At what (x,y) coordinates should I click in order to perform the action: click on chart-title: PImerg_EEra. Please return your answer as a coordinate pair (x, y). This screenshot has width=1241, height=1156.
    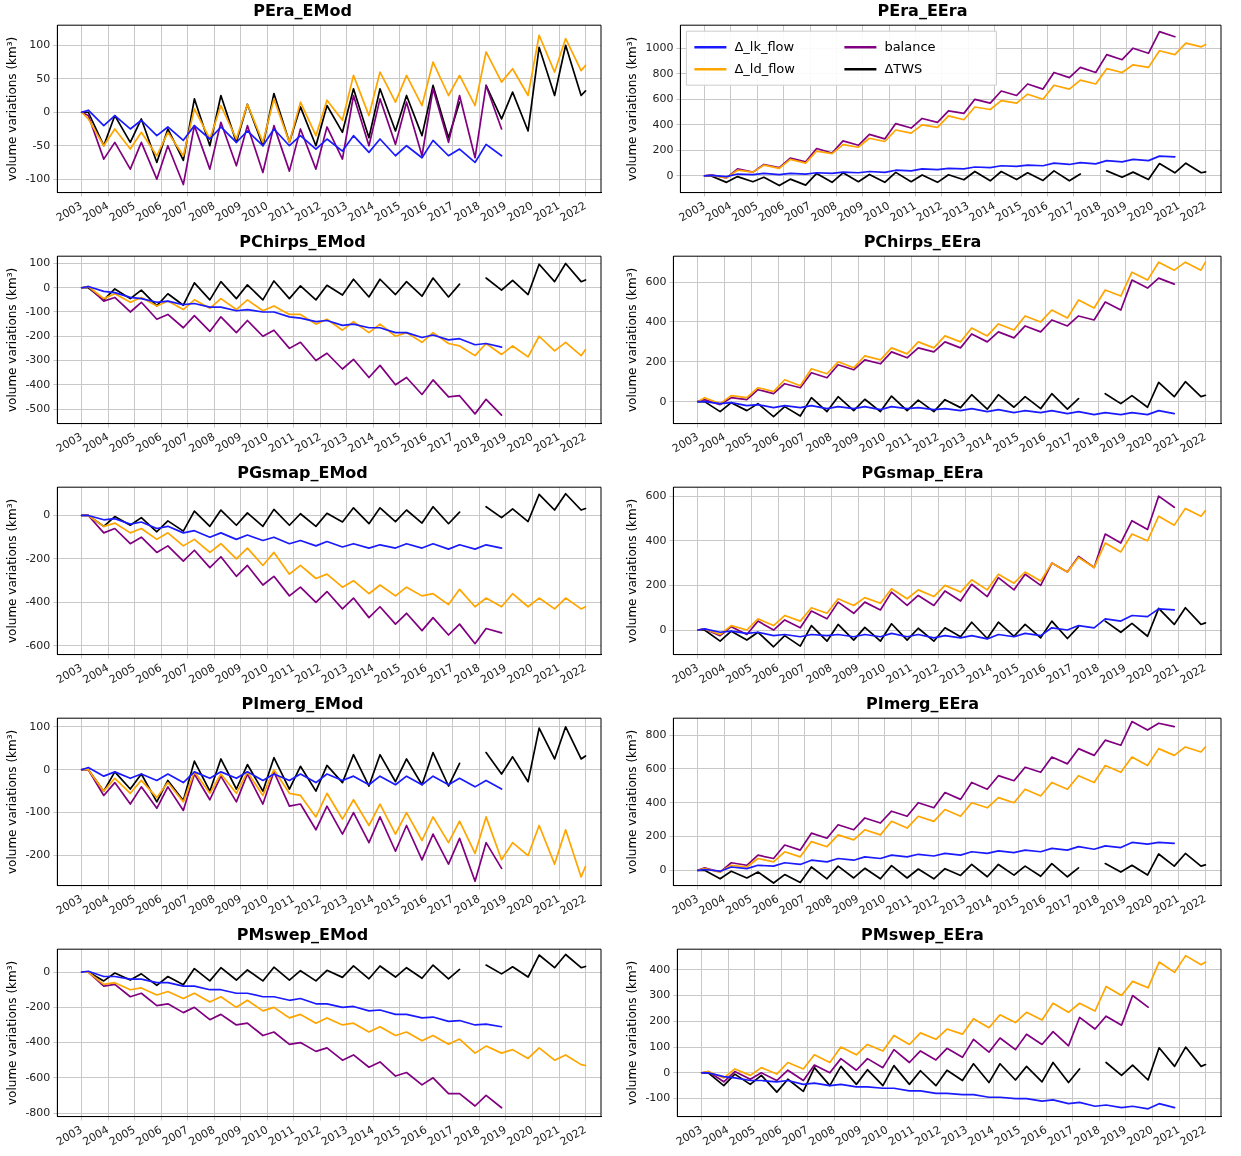
    Looking at the image, I should click on (922, 703).